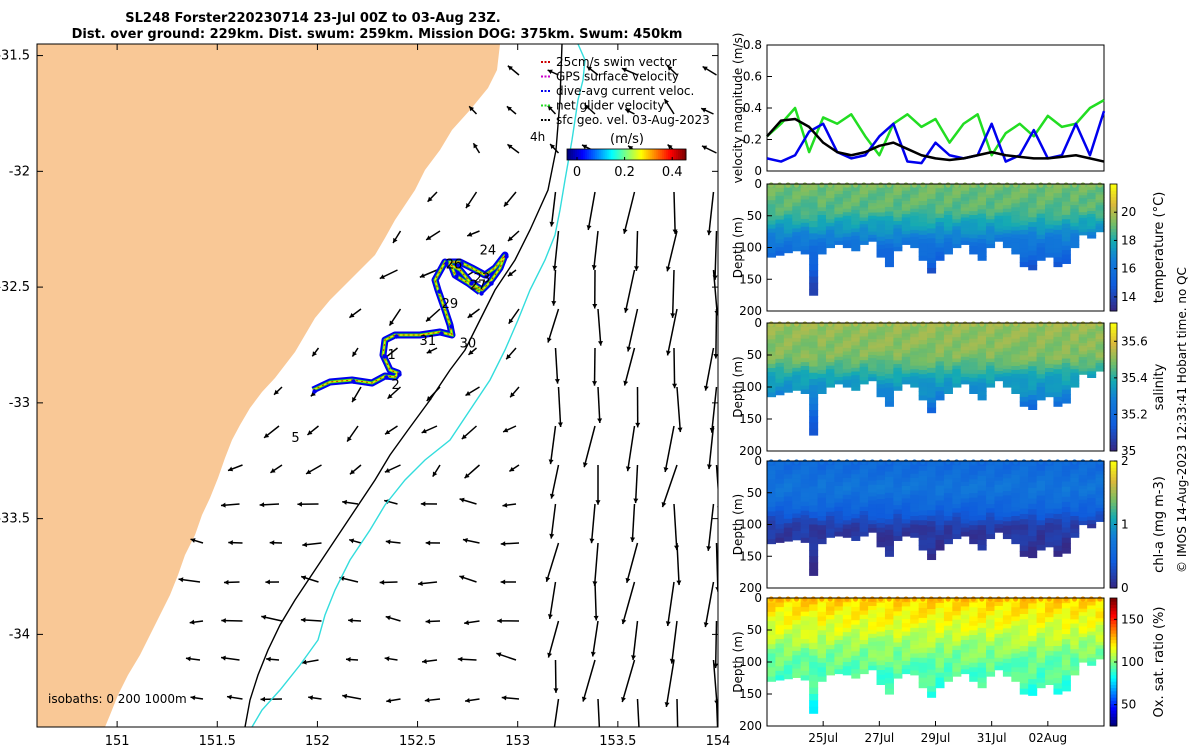 The image size is (1200, 750). What do you see at coordinates (935, 128) in the screenshot?
I see `series-line` at bounding box center [935, 128].